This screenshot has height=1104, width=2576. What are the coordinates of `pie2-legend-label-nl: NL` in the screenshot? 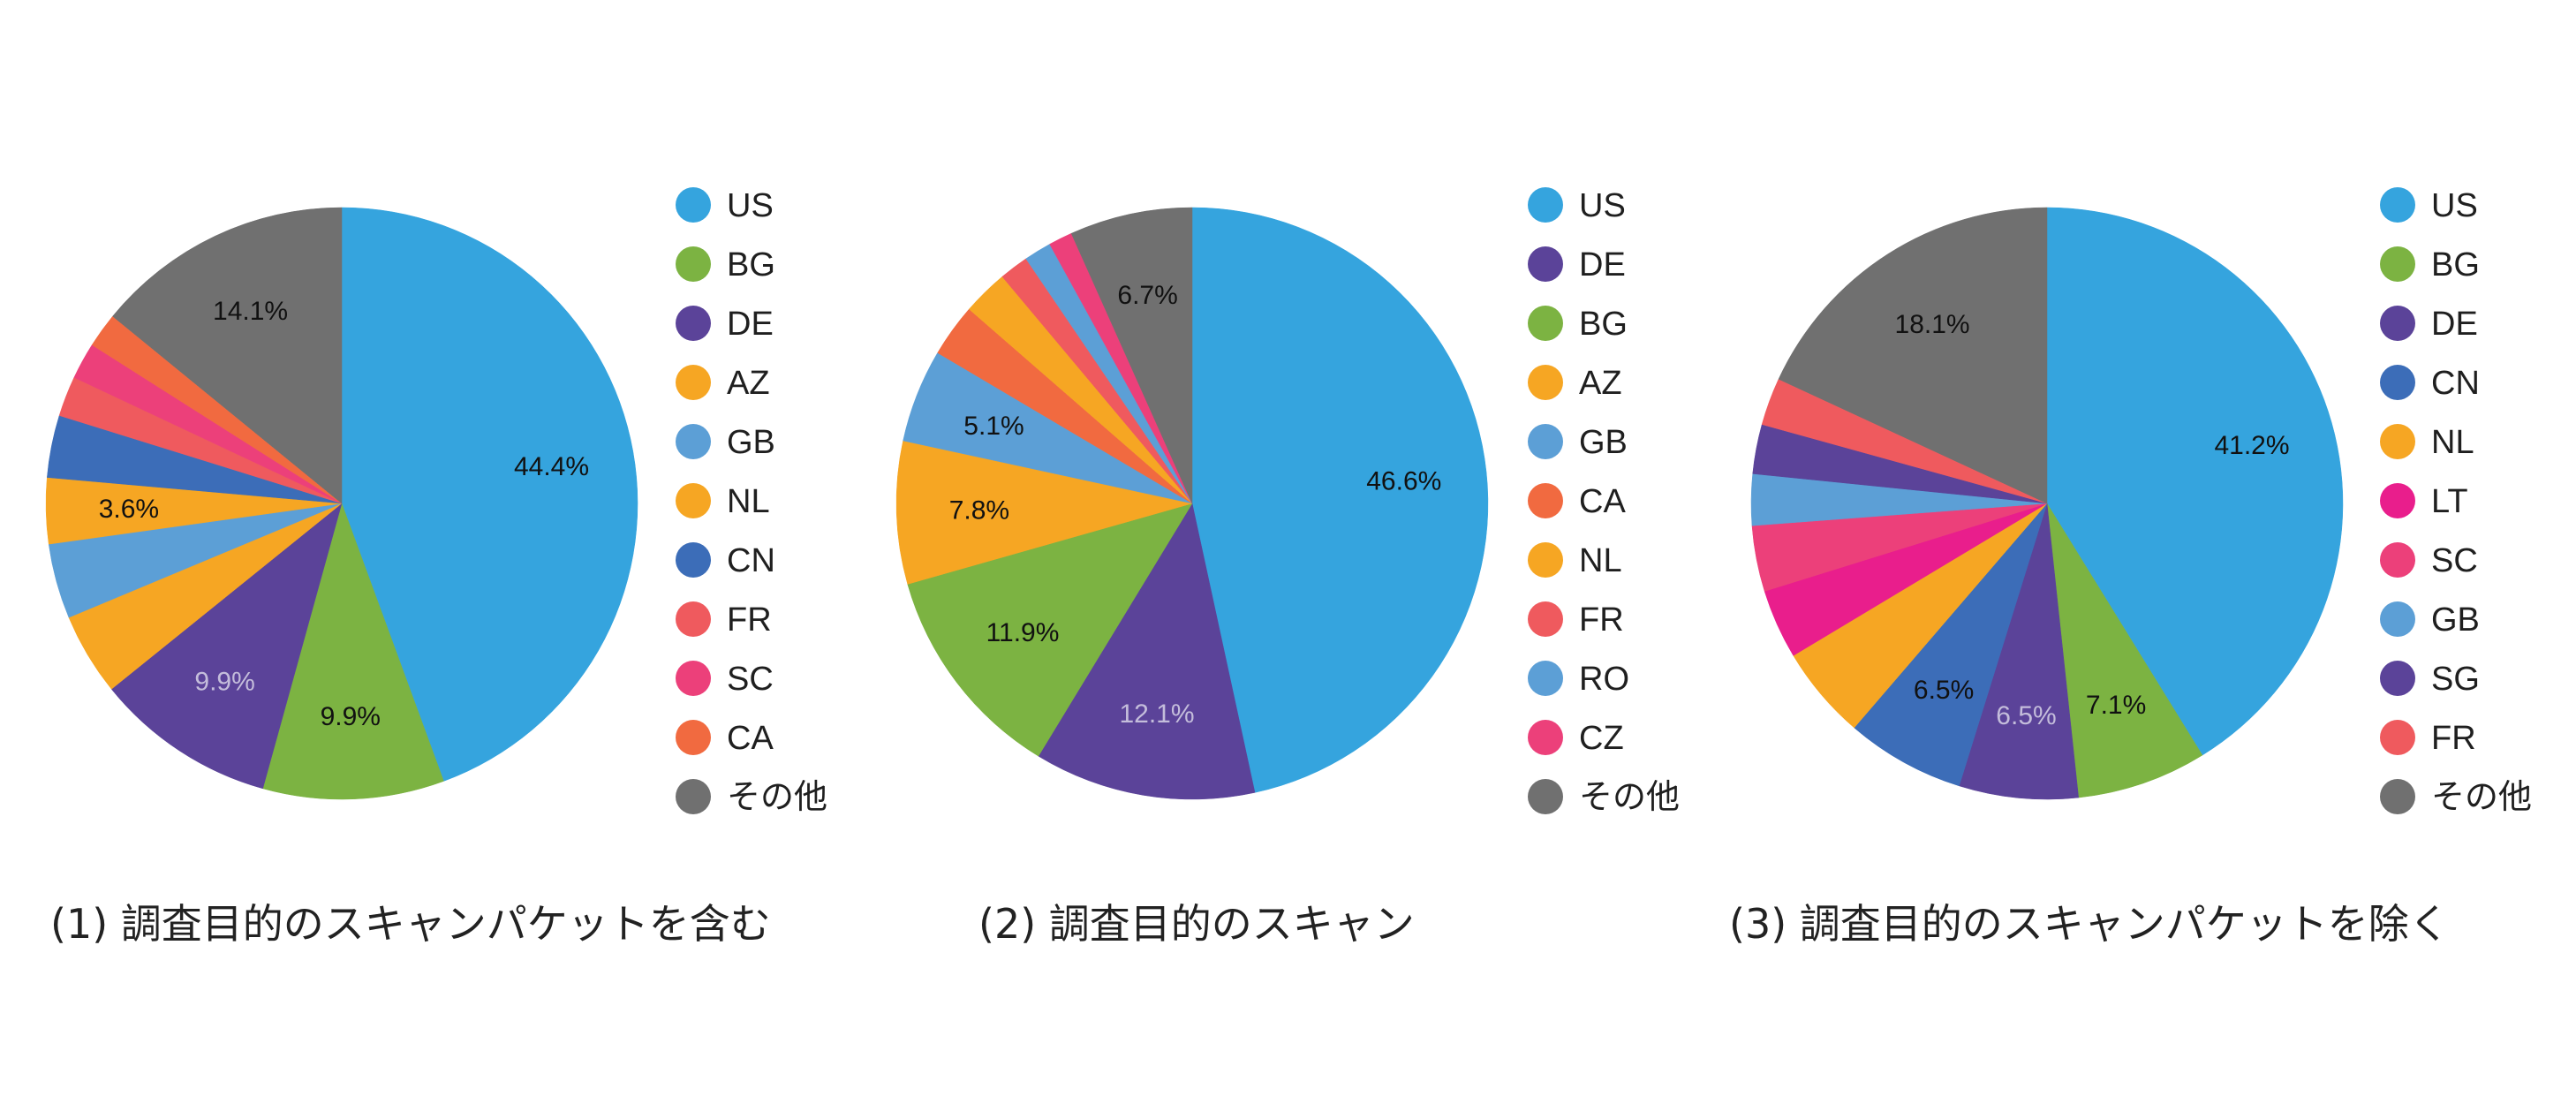 It's located at (1600, 560).